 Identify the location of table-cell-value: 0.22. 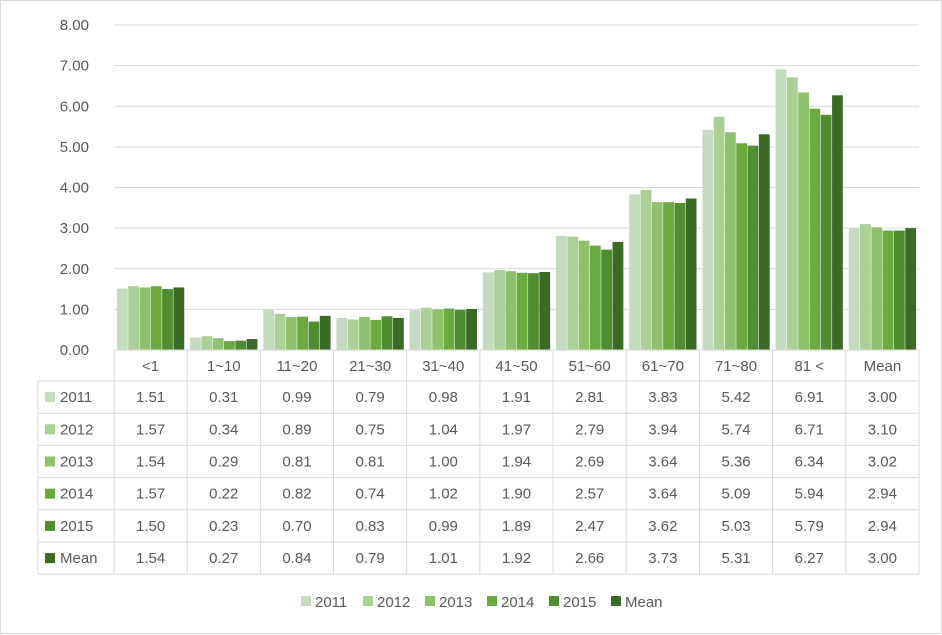
(223, 494).